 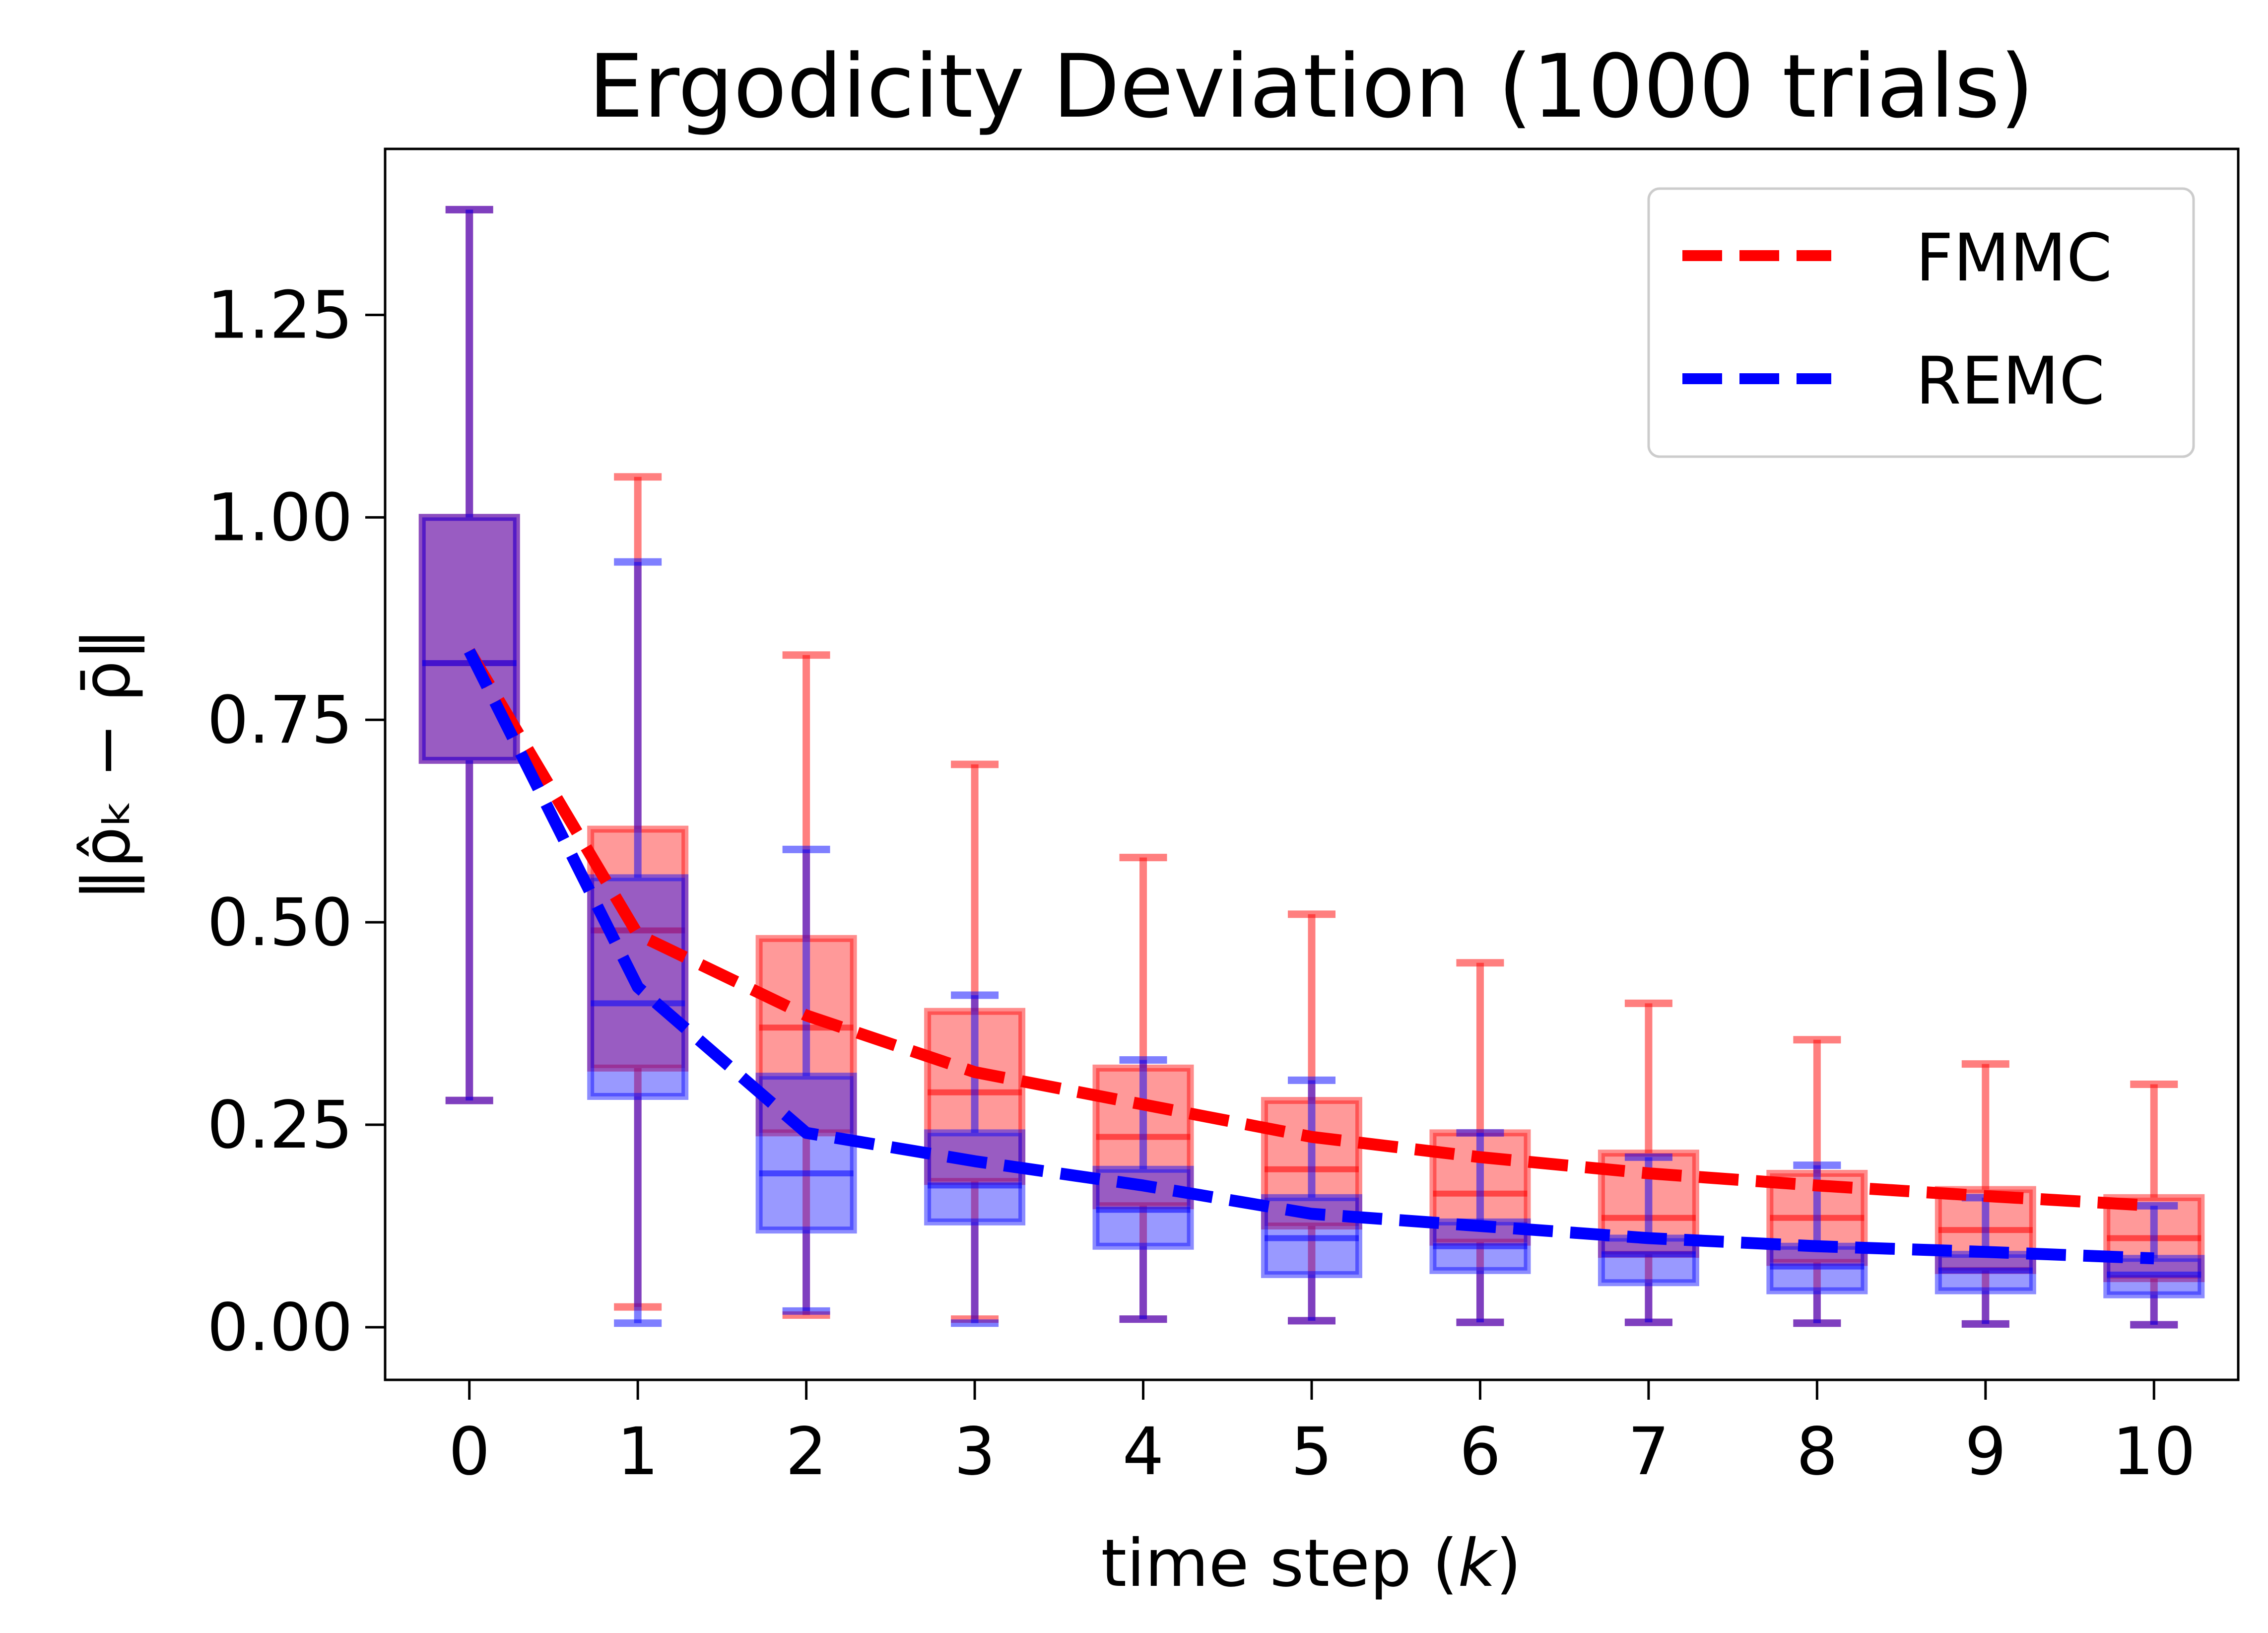 What do you see at coordinates (280, 1125) in the screenshot?
I see `y-tick-label-1: 0.25` at bounding box center [280, 1125].